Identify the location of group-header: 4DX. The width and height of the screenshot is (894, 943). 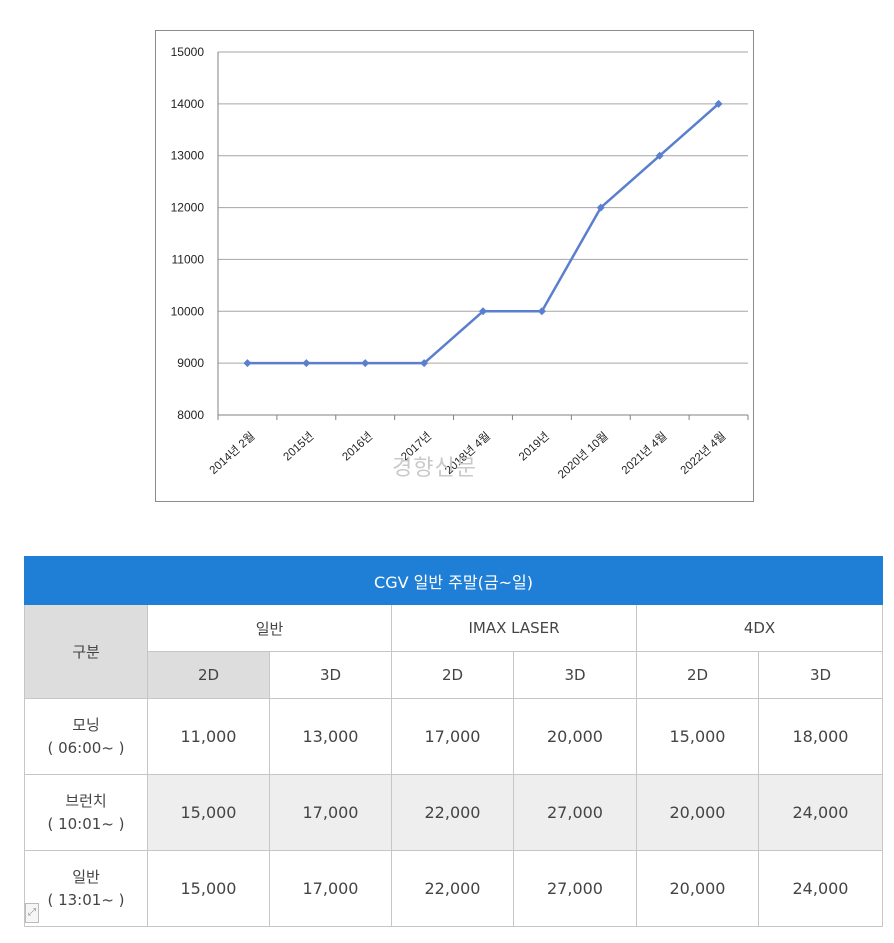
(759, 628).